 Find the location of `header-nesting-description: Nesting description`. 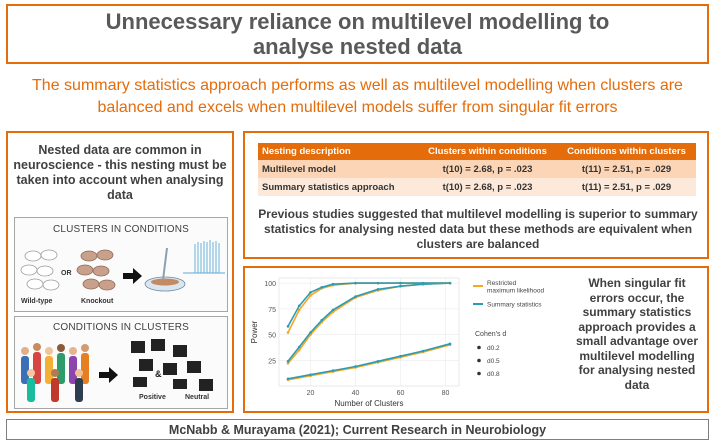

header-nesting-description: Nesting description is located at coordinates (338, 151).